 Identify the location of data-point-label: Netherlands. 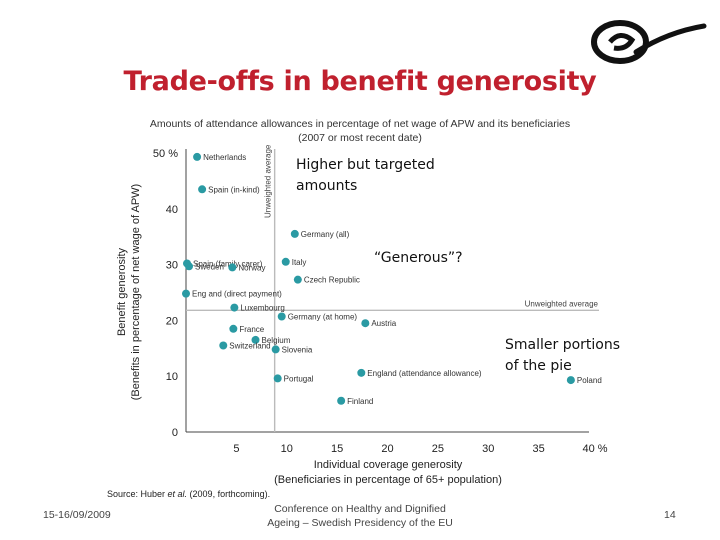
(224, 157).